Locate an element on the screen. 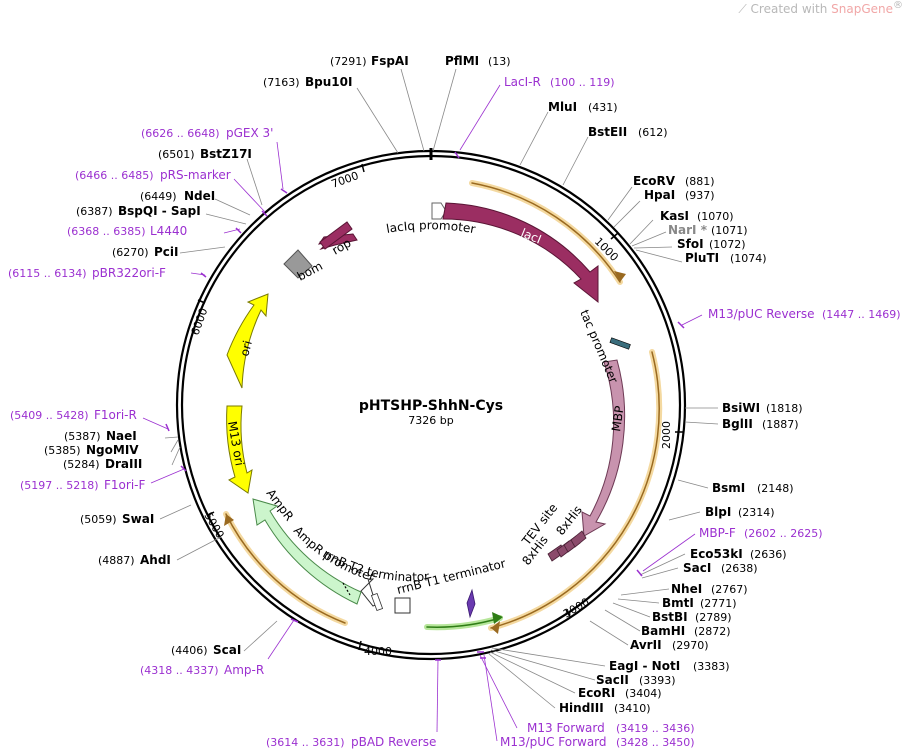 Image resolution: width=911 pixels, height=751 pixels. label-laciq-promoter: lacIq promoter is located at coordinates (430, 227).